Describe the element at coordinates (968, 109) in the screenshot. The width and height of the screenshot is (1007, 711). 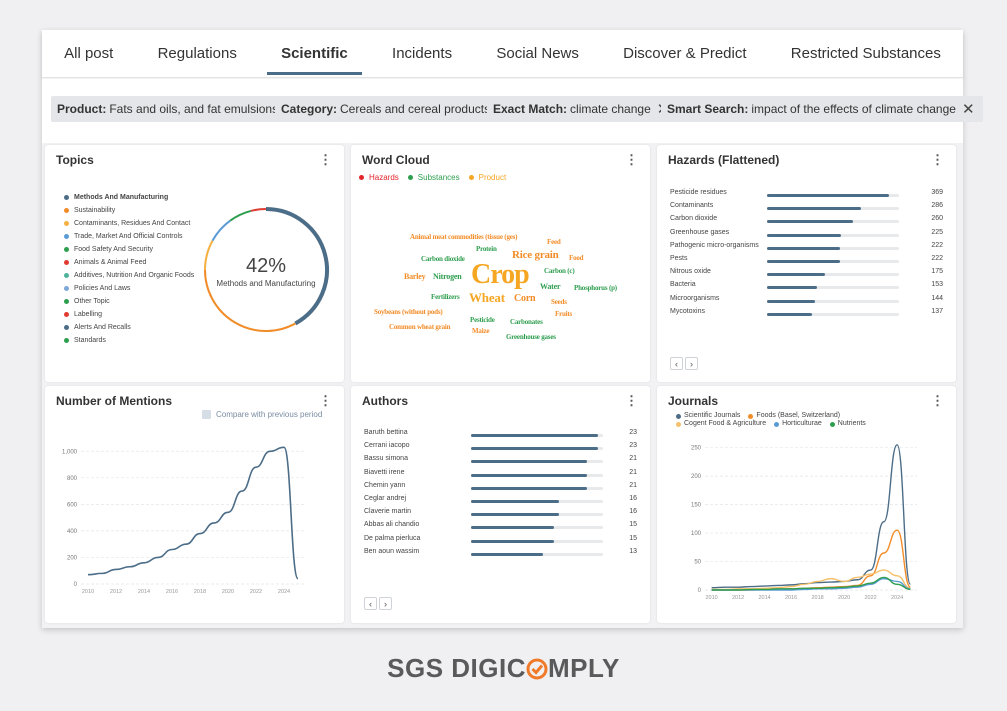
I see `close-icon: ✕` at that location.